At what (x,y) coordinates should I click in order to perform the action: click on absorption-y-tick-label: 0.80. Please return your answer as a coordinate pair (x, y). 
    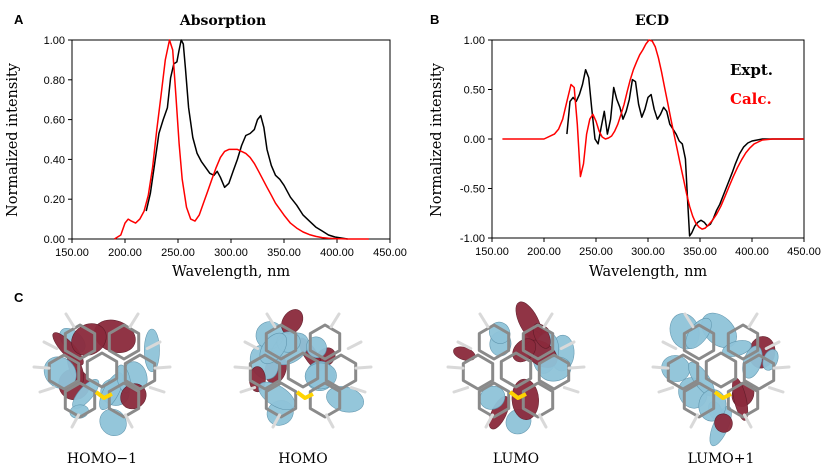
    Looking at the image, I should click on (54, 81).